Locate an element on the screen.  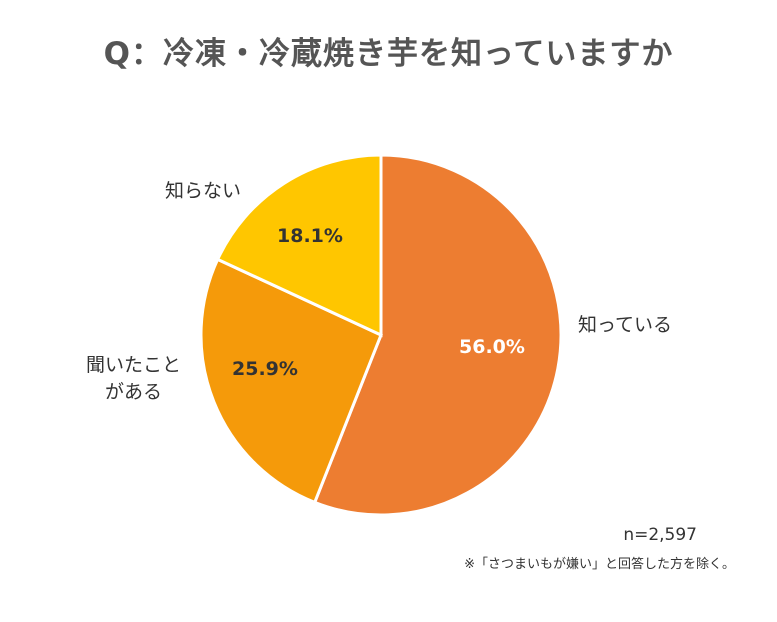
label-heard-line1: 聞いたこと is located at coordinates (134, 365).